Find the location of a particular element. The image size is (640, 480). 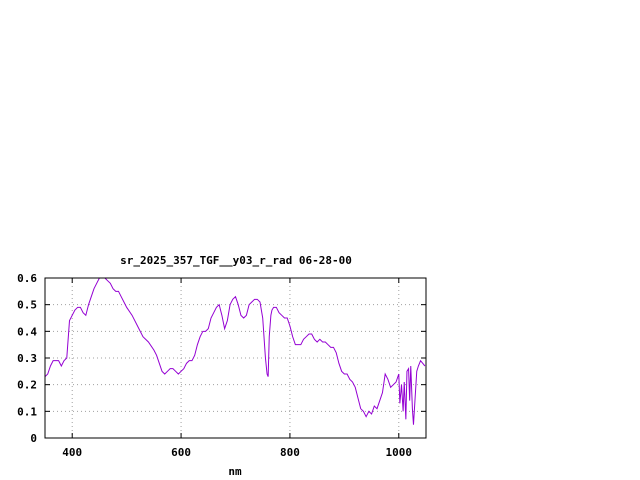

chart-title: sr_2025_357_TGF__y03_r_rad 06-28-00 is located at coordinates (236, 260).